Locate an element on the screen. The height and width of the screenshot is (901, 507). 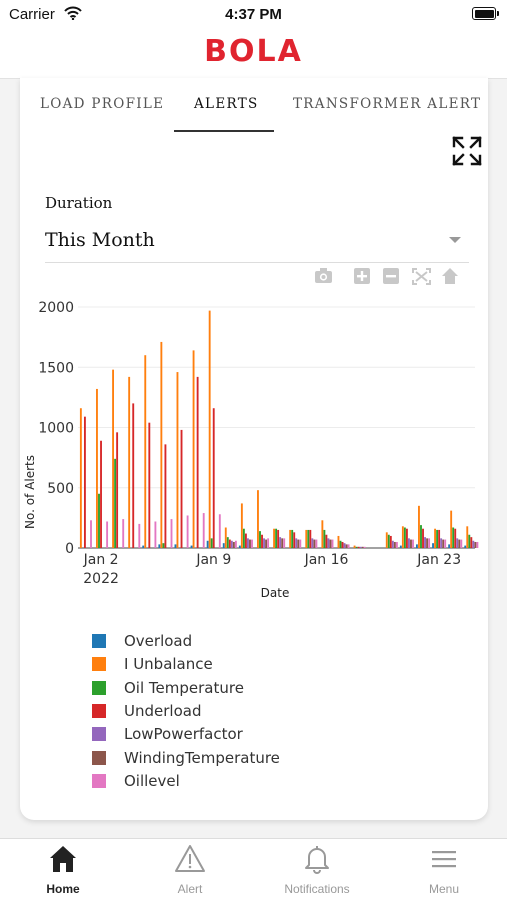
fullscreen-expand-icon is located at coordinates (467, 151).